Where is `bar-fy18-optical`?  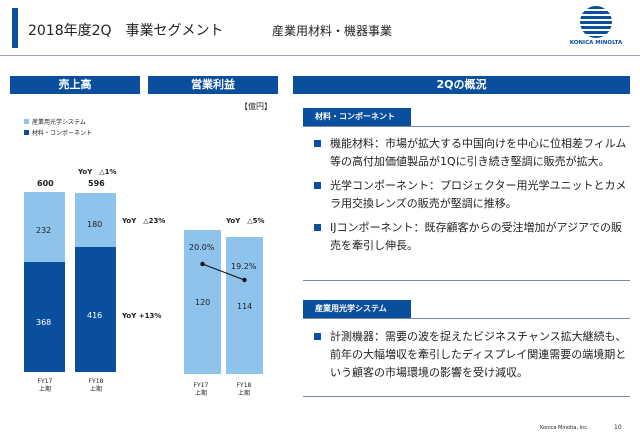
bar-fy18-optical is located at coordinates (95, 220).